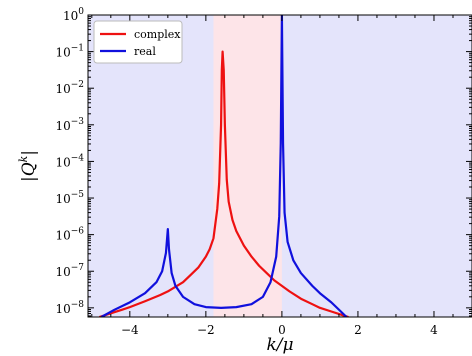 This screenshot has width=472, height=356. I want to click on x-tick-label: −2, so click(206, 330).